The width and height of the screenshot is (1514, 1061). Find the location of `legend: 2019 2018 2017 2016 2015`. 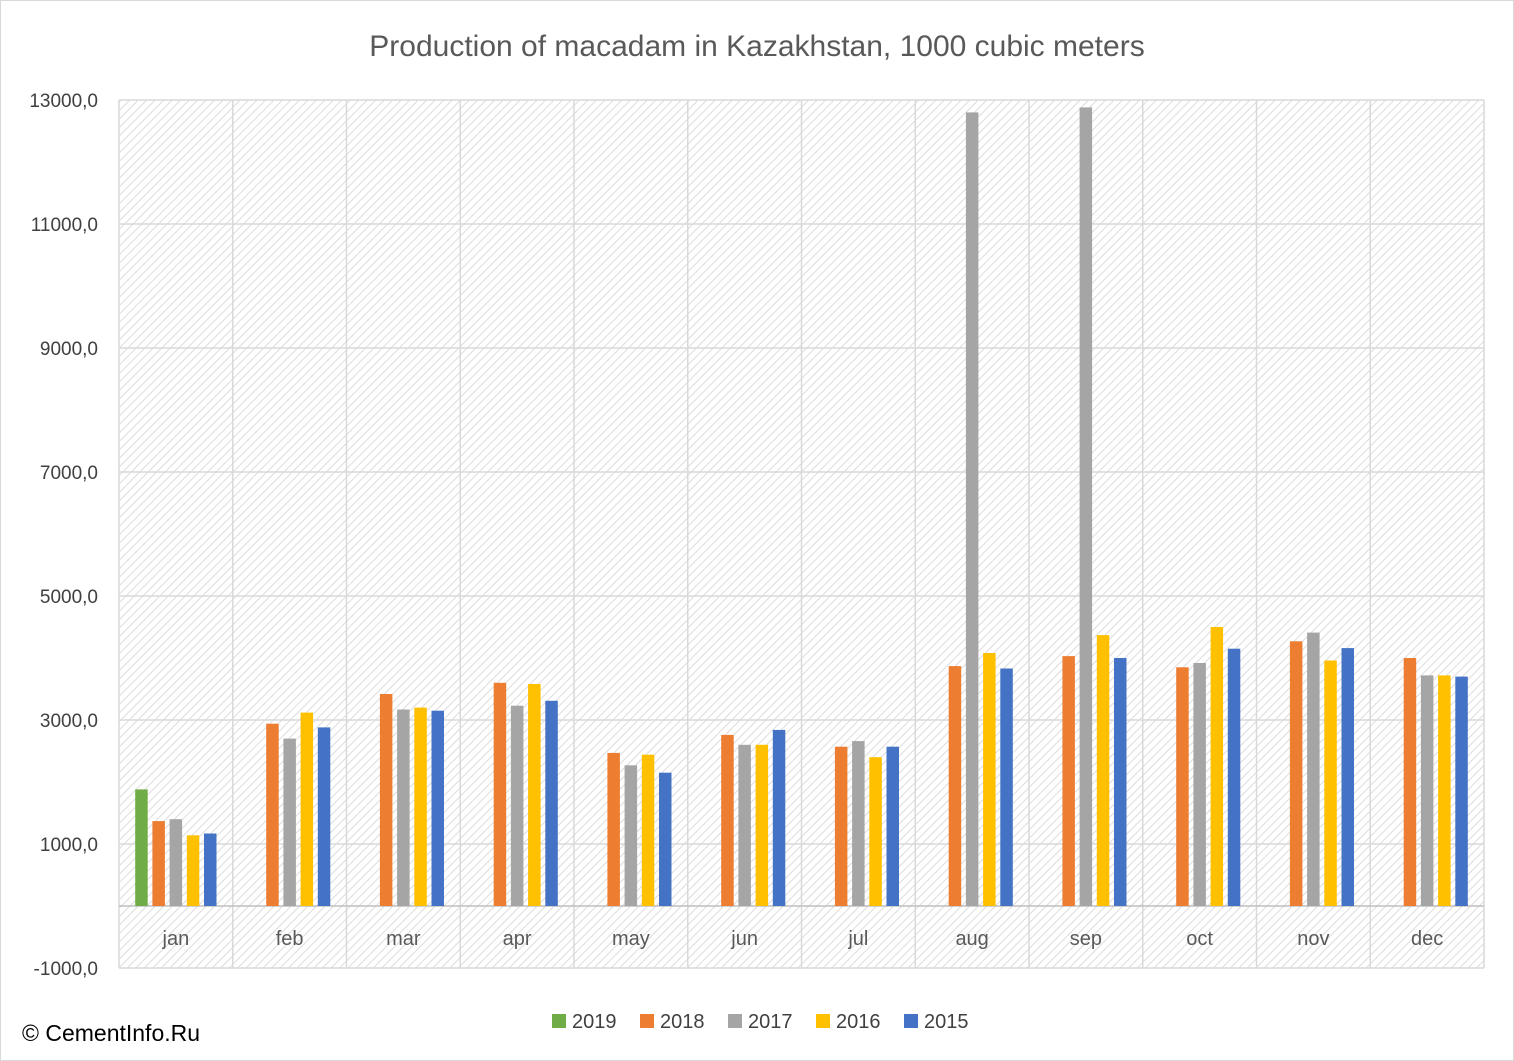

legend: 2019 2018 2017 2016 2015 is located at coordinates (760, 1022).